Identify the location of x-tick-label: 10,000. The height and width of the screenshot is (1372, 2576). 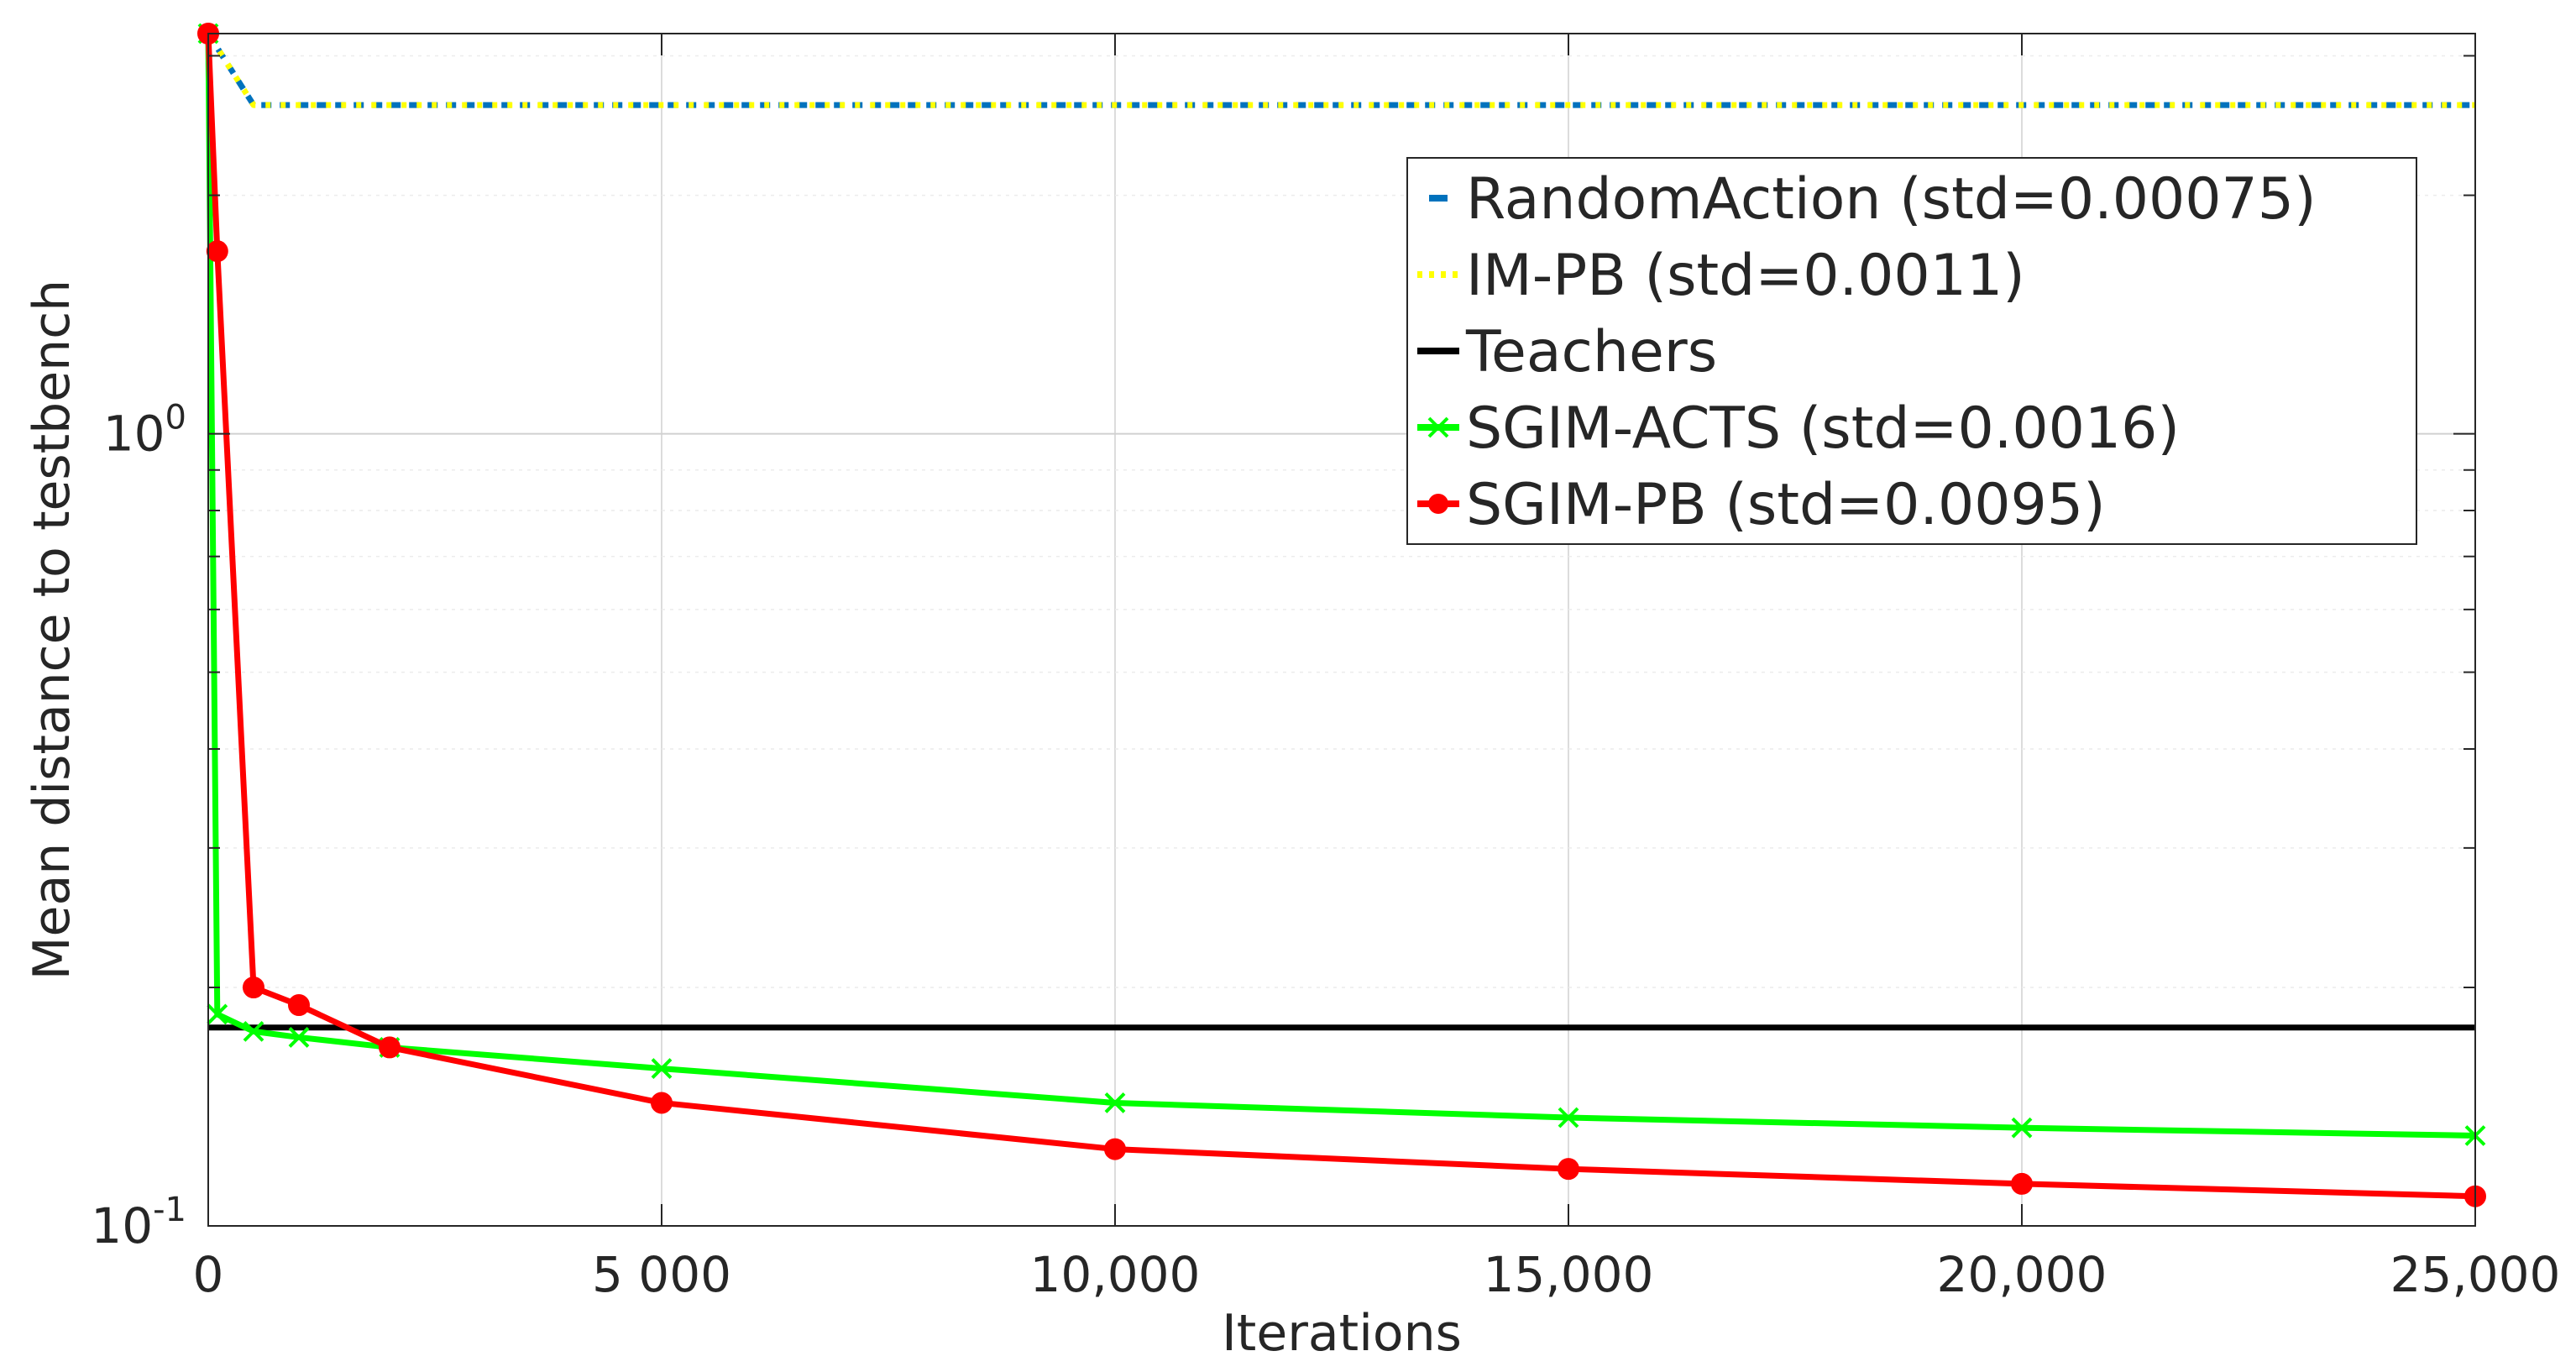
(1116, 1274).